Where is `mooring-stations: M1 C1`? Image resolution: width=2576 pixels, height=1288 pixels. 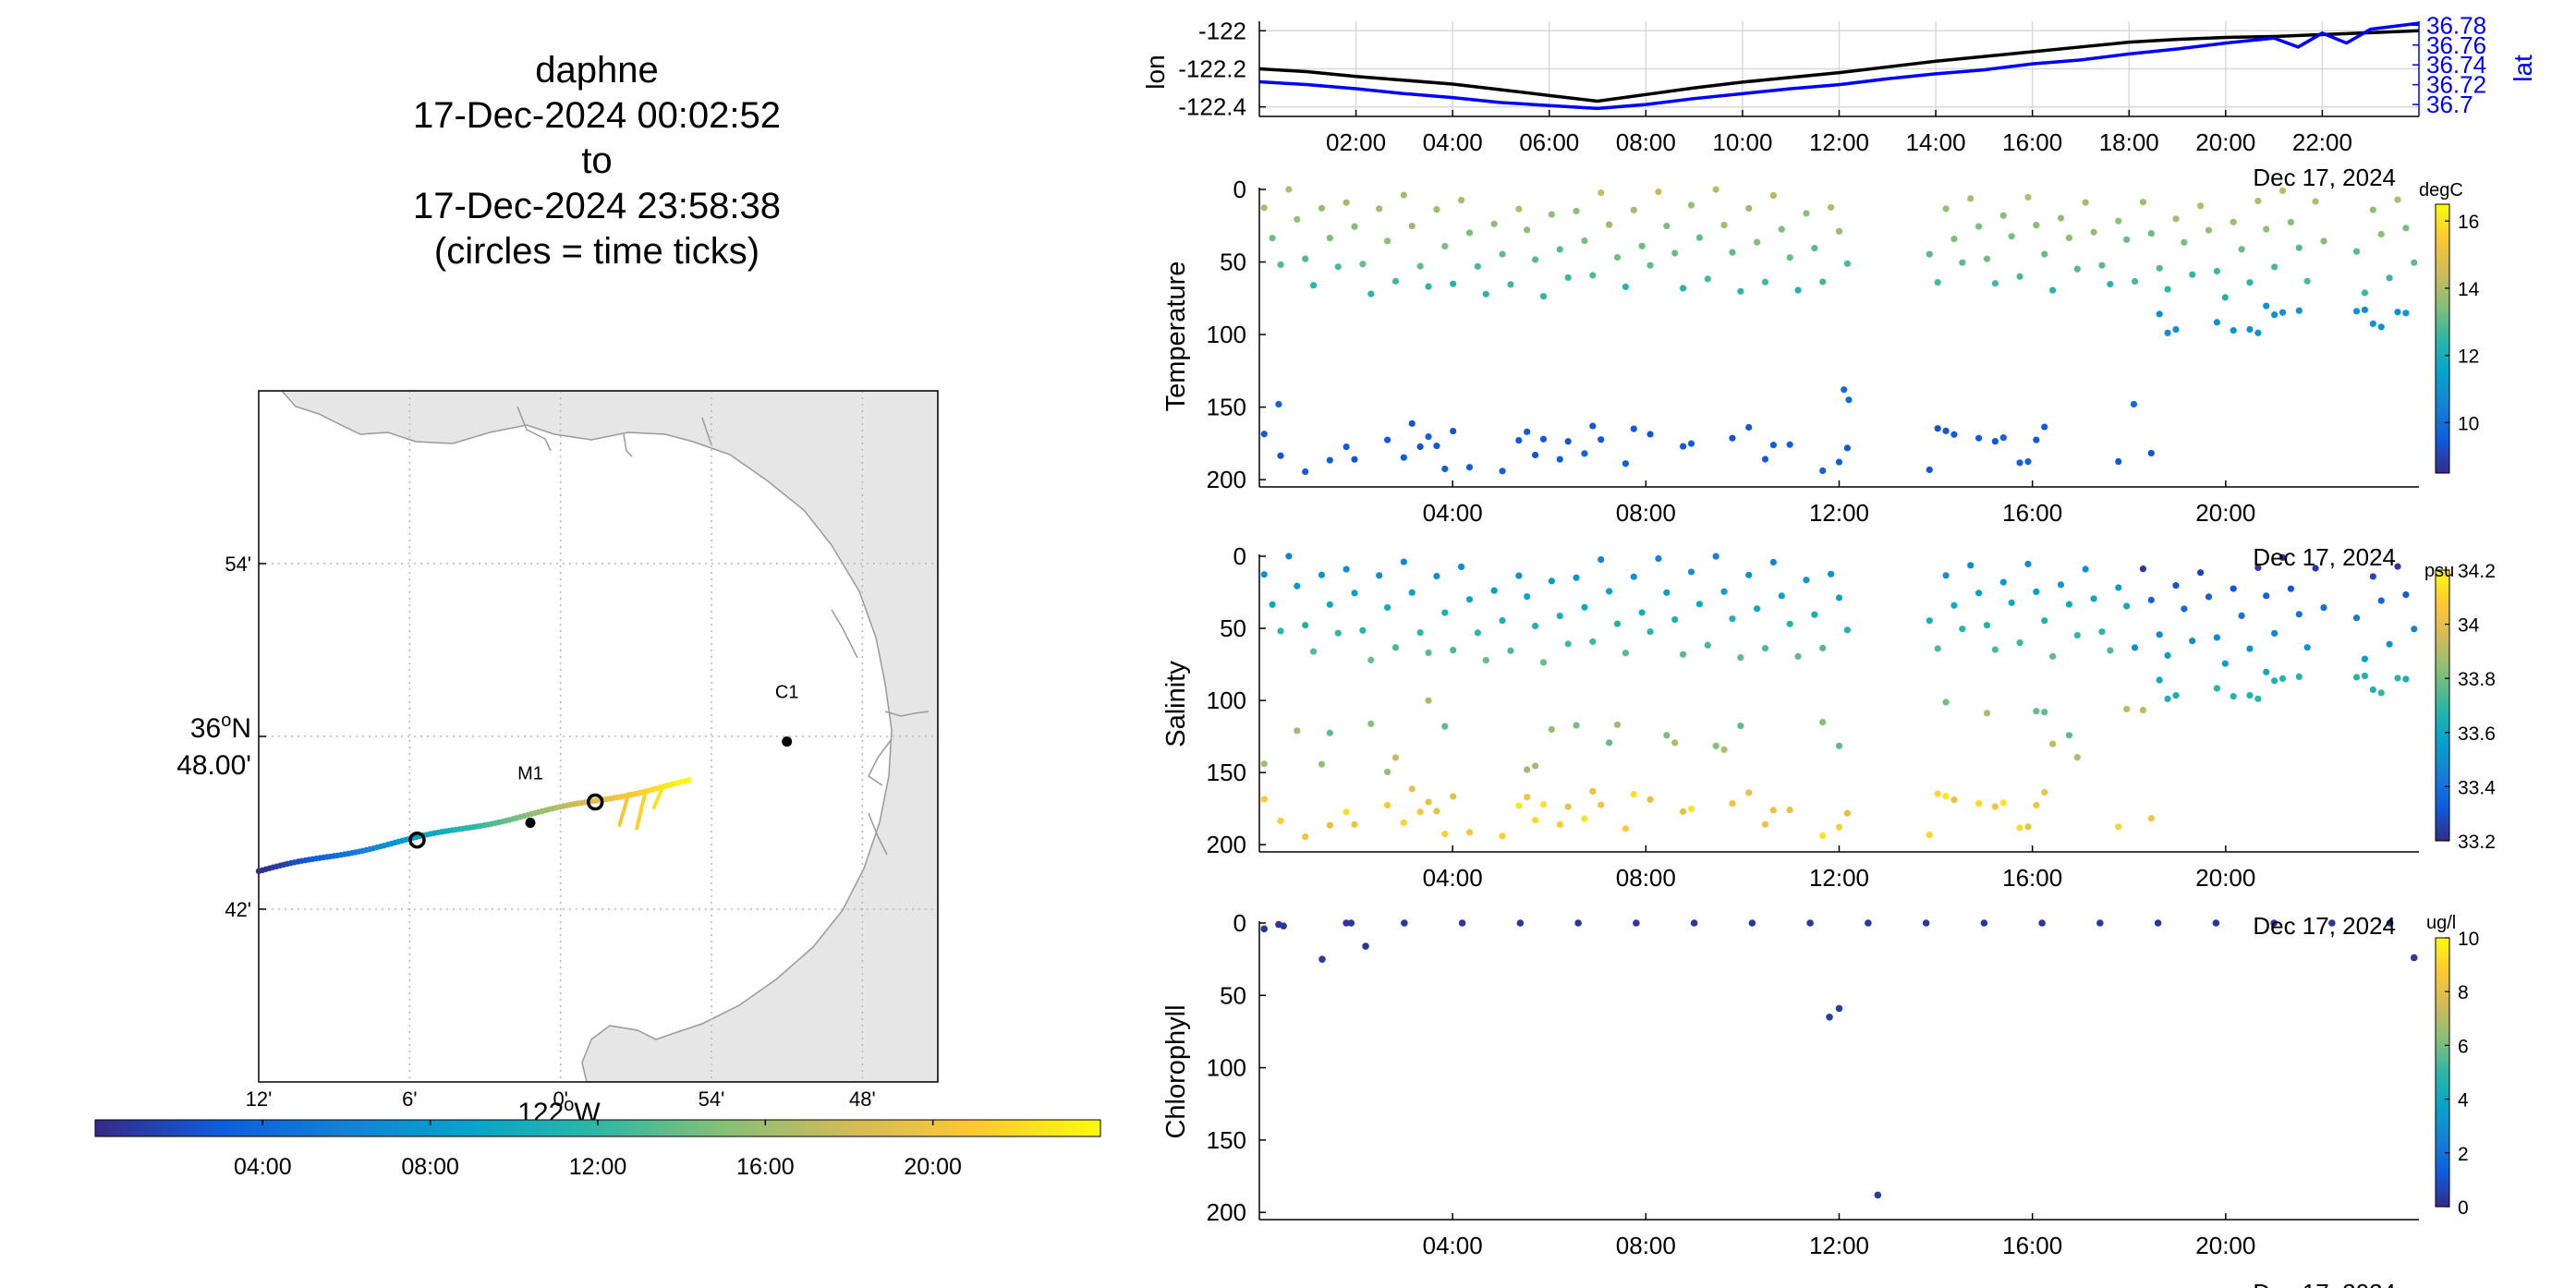 mooring-stations: M1 C1 is located at coordinates (657, 755).